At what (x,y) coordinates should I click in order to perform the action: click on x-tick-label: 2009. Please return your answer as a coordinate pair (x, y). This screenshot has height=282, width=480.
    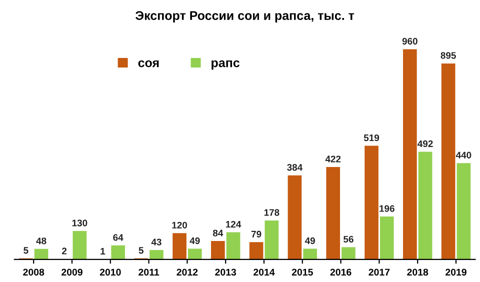
    Looking at the image, I should click on (72, 272).